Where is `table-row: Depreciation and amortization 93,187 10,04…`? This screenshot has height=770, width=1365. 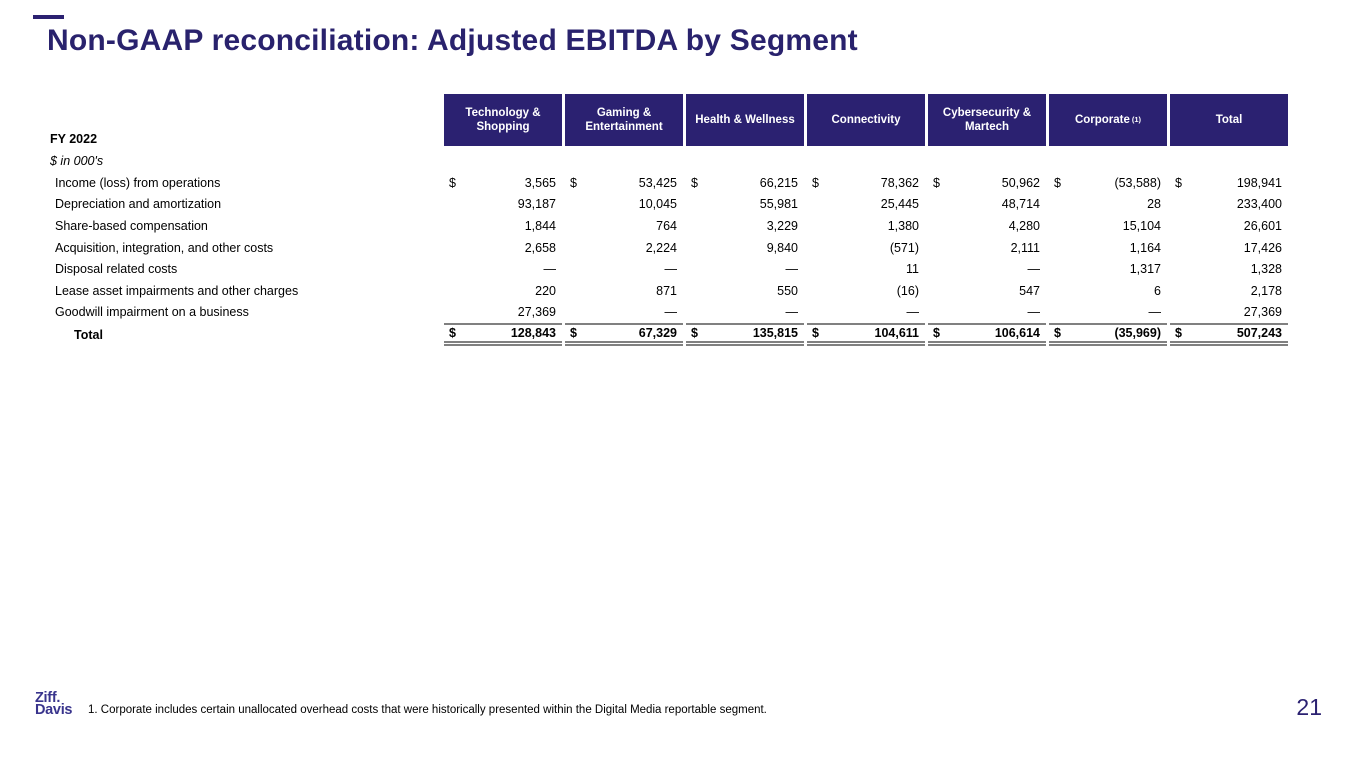
table-row: Depreciation and amortization 93,187 10,04… is located at coordinates (668, 205).